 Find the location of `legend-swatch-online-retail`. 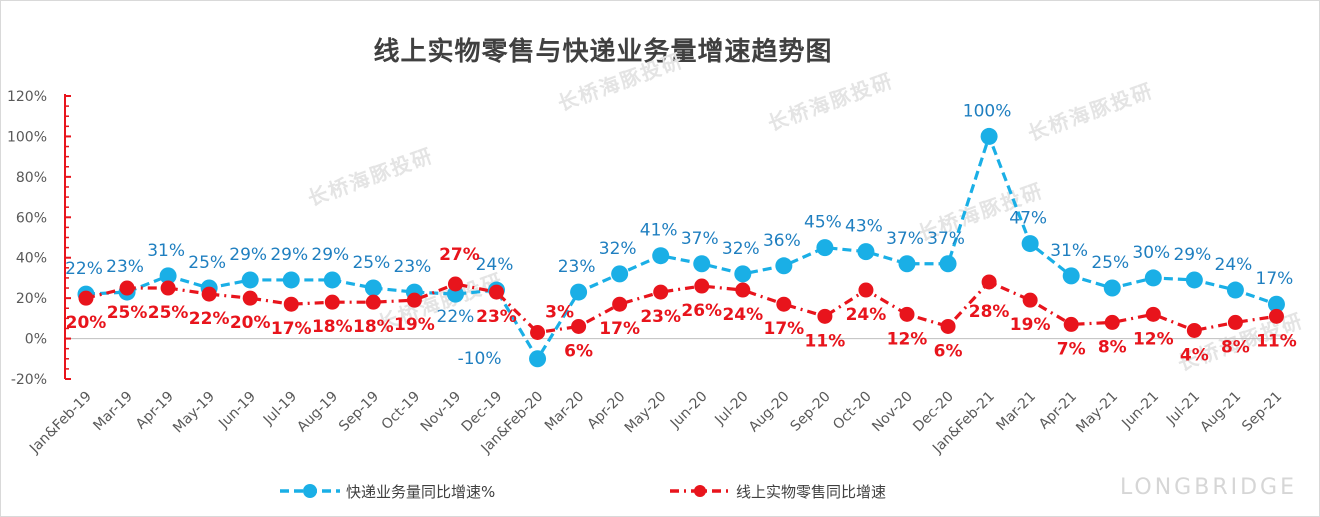

legend-swatch-online-retail is located at coordinates (700, 491).